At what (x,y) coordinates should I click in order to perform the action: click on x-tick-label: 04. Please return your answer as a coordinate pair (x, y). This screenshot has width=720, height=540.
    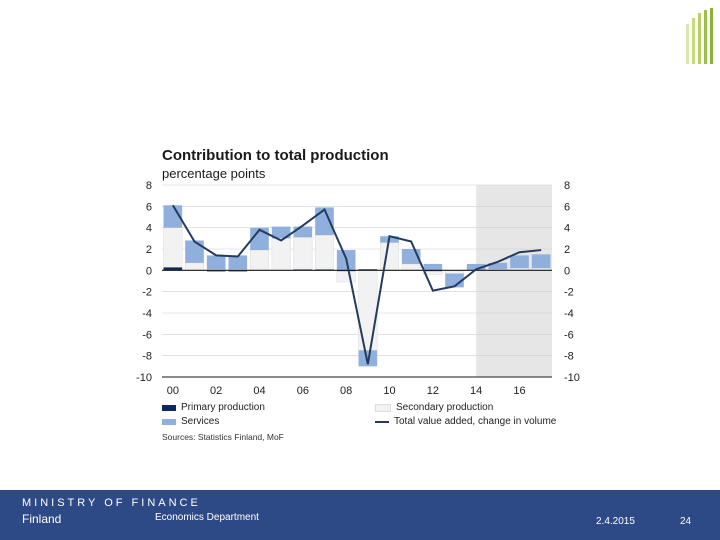
    Looking at the image, I should click on (259, 391).